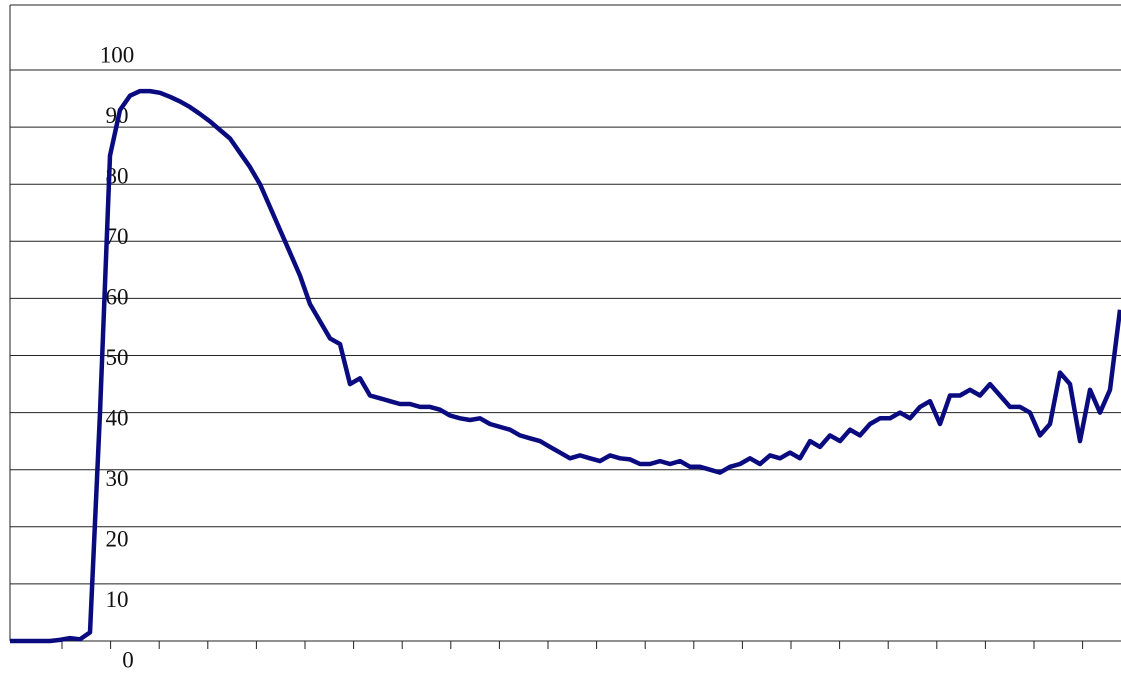 The width and height of the screenshot is (1121, 675). I want to click on y-tick-label: 60, so click(117, 296).